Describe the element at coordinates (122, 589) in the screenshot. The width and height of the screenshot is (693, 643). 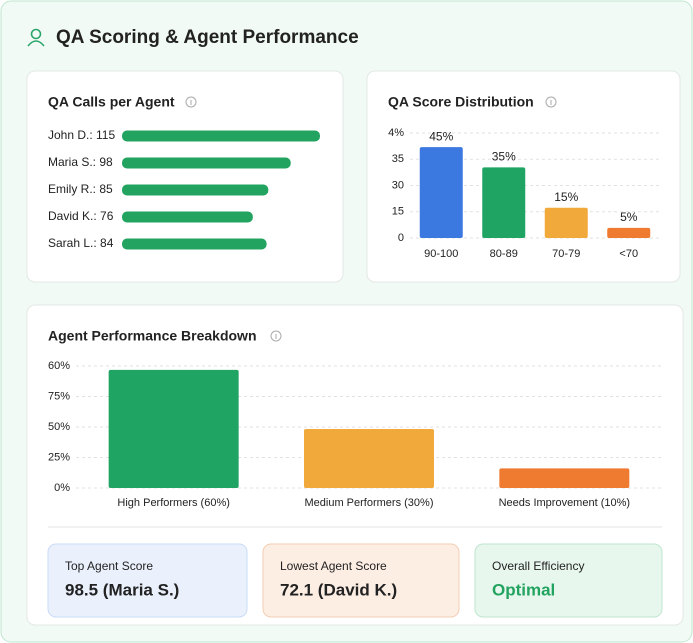
I see `stat-value: 98.5 (Maria S.)` at that location.